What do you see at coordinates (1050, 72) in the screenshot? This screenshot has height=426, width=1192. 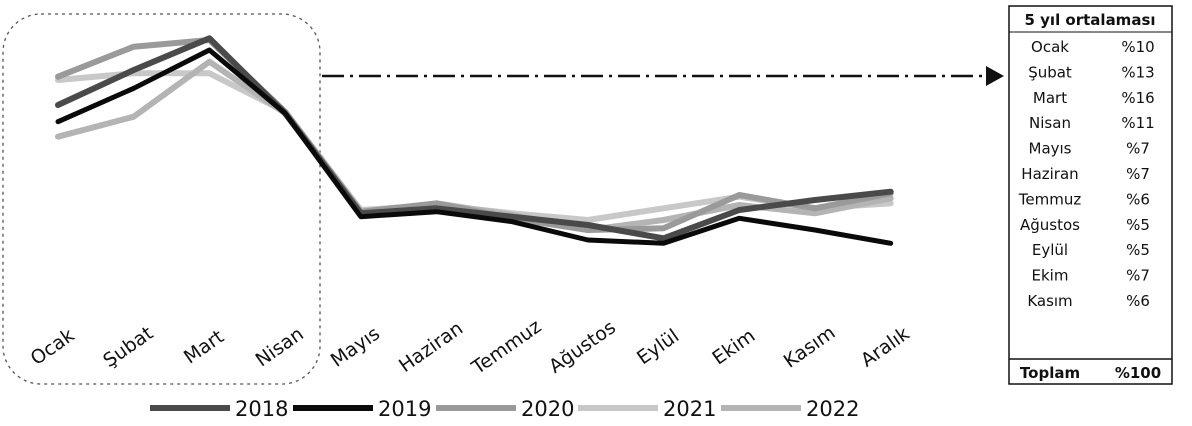 I see `summary-table-month: Şubat` at bounding box center [1050, 72].